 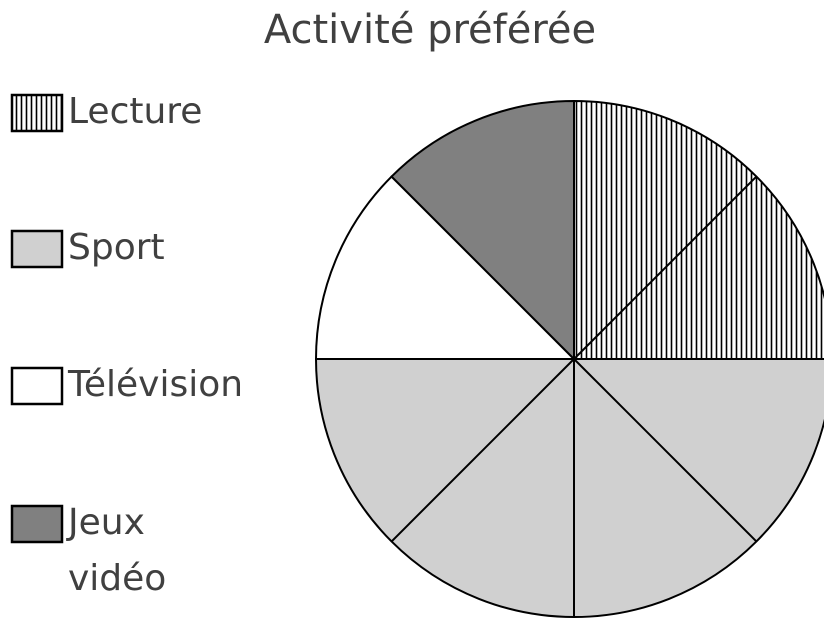 What do you see at coordinates (116, 550) in the screenshot?
I see `legend-label: Jeux vidéo` at bounding box center [116, 550].